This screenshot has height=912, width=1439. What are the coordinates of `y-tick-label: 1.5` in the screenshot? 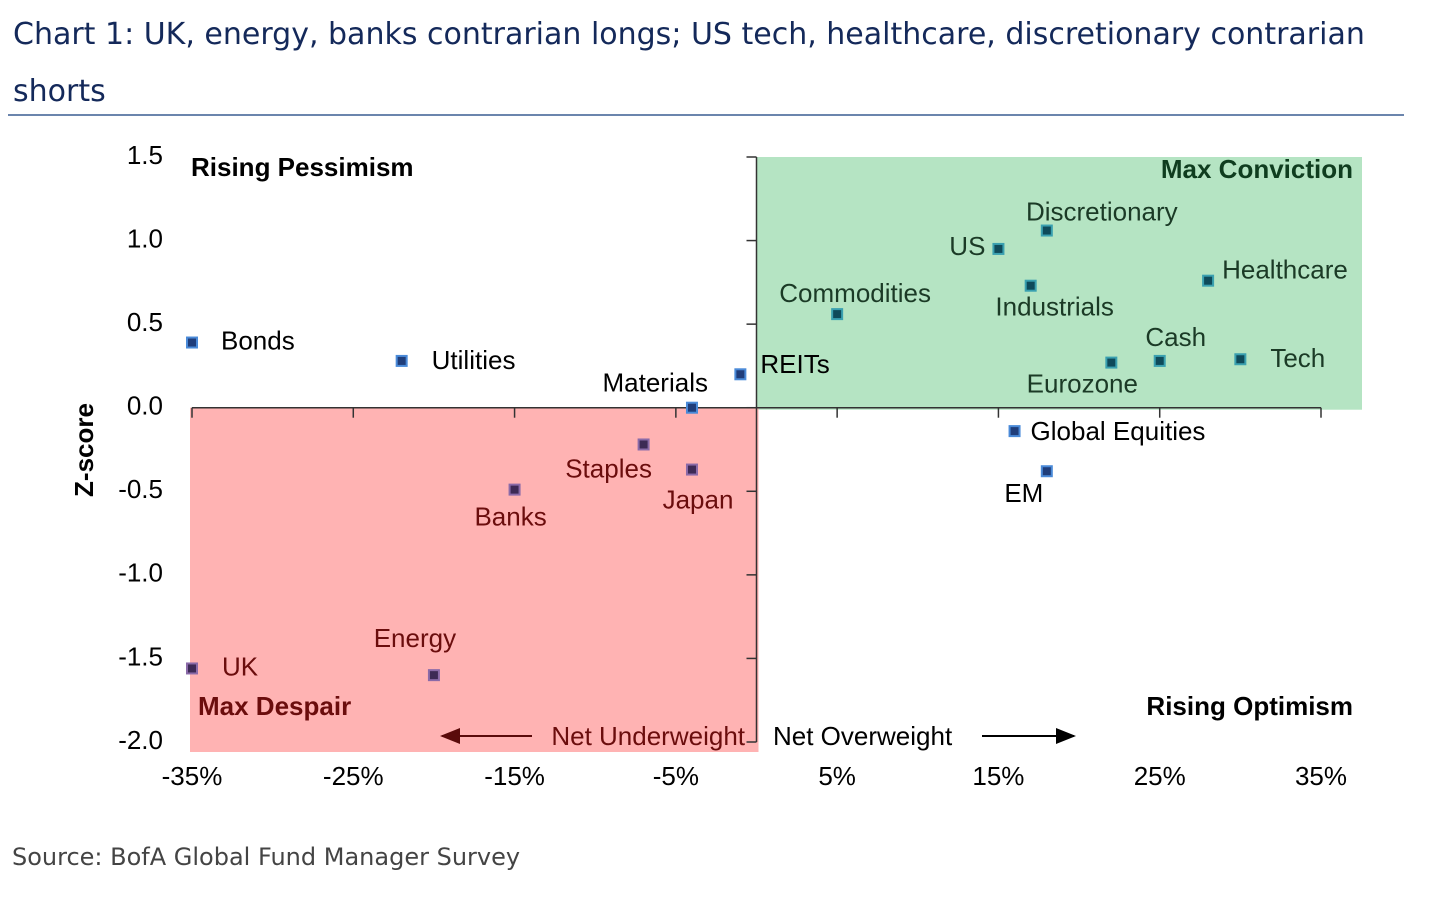 It's located at (145, 155).